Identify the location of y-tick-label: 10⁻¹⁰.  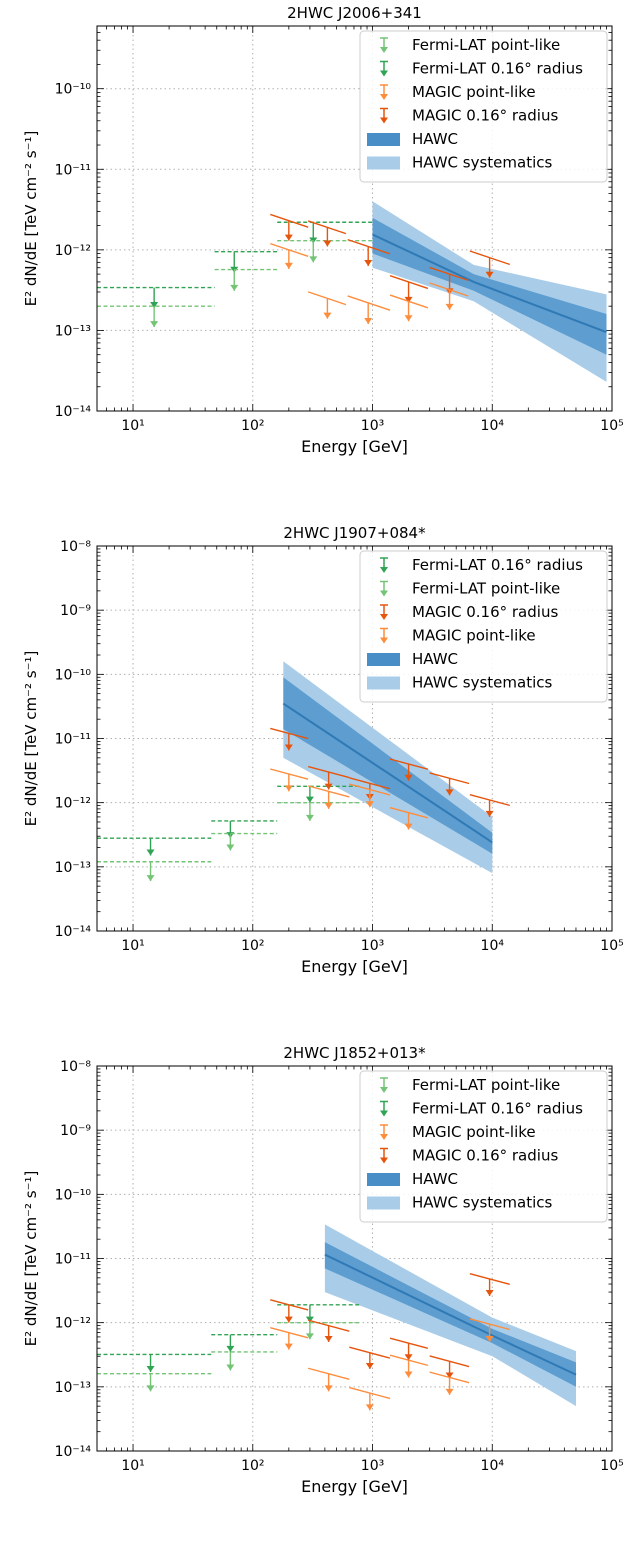
(73, 1195).